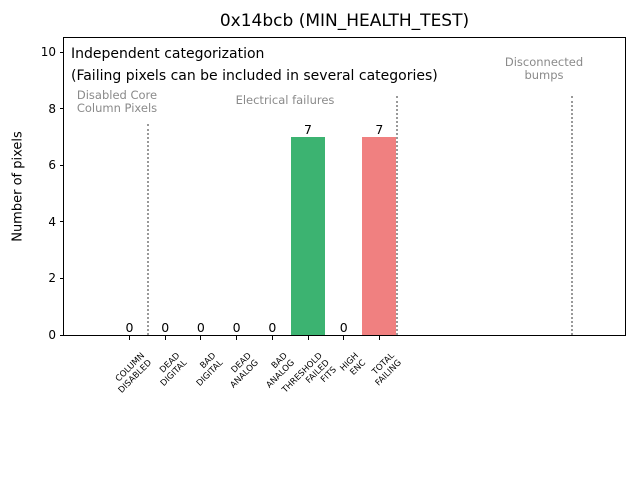 This screenshot has width=640, height=480. What do you see at coordinates (387, 370) in the screenshot?
I see `x-tick-label: TOTAL FAILING` at bounding box center [387, 370].